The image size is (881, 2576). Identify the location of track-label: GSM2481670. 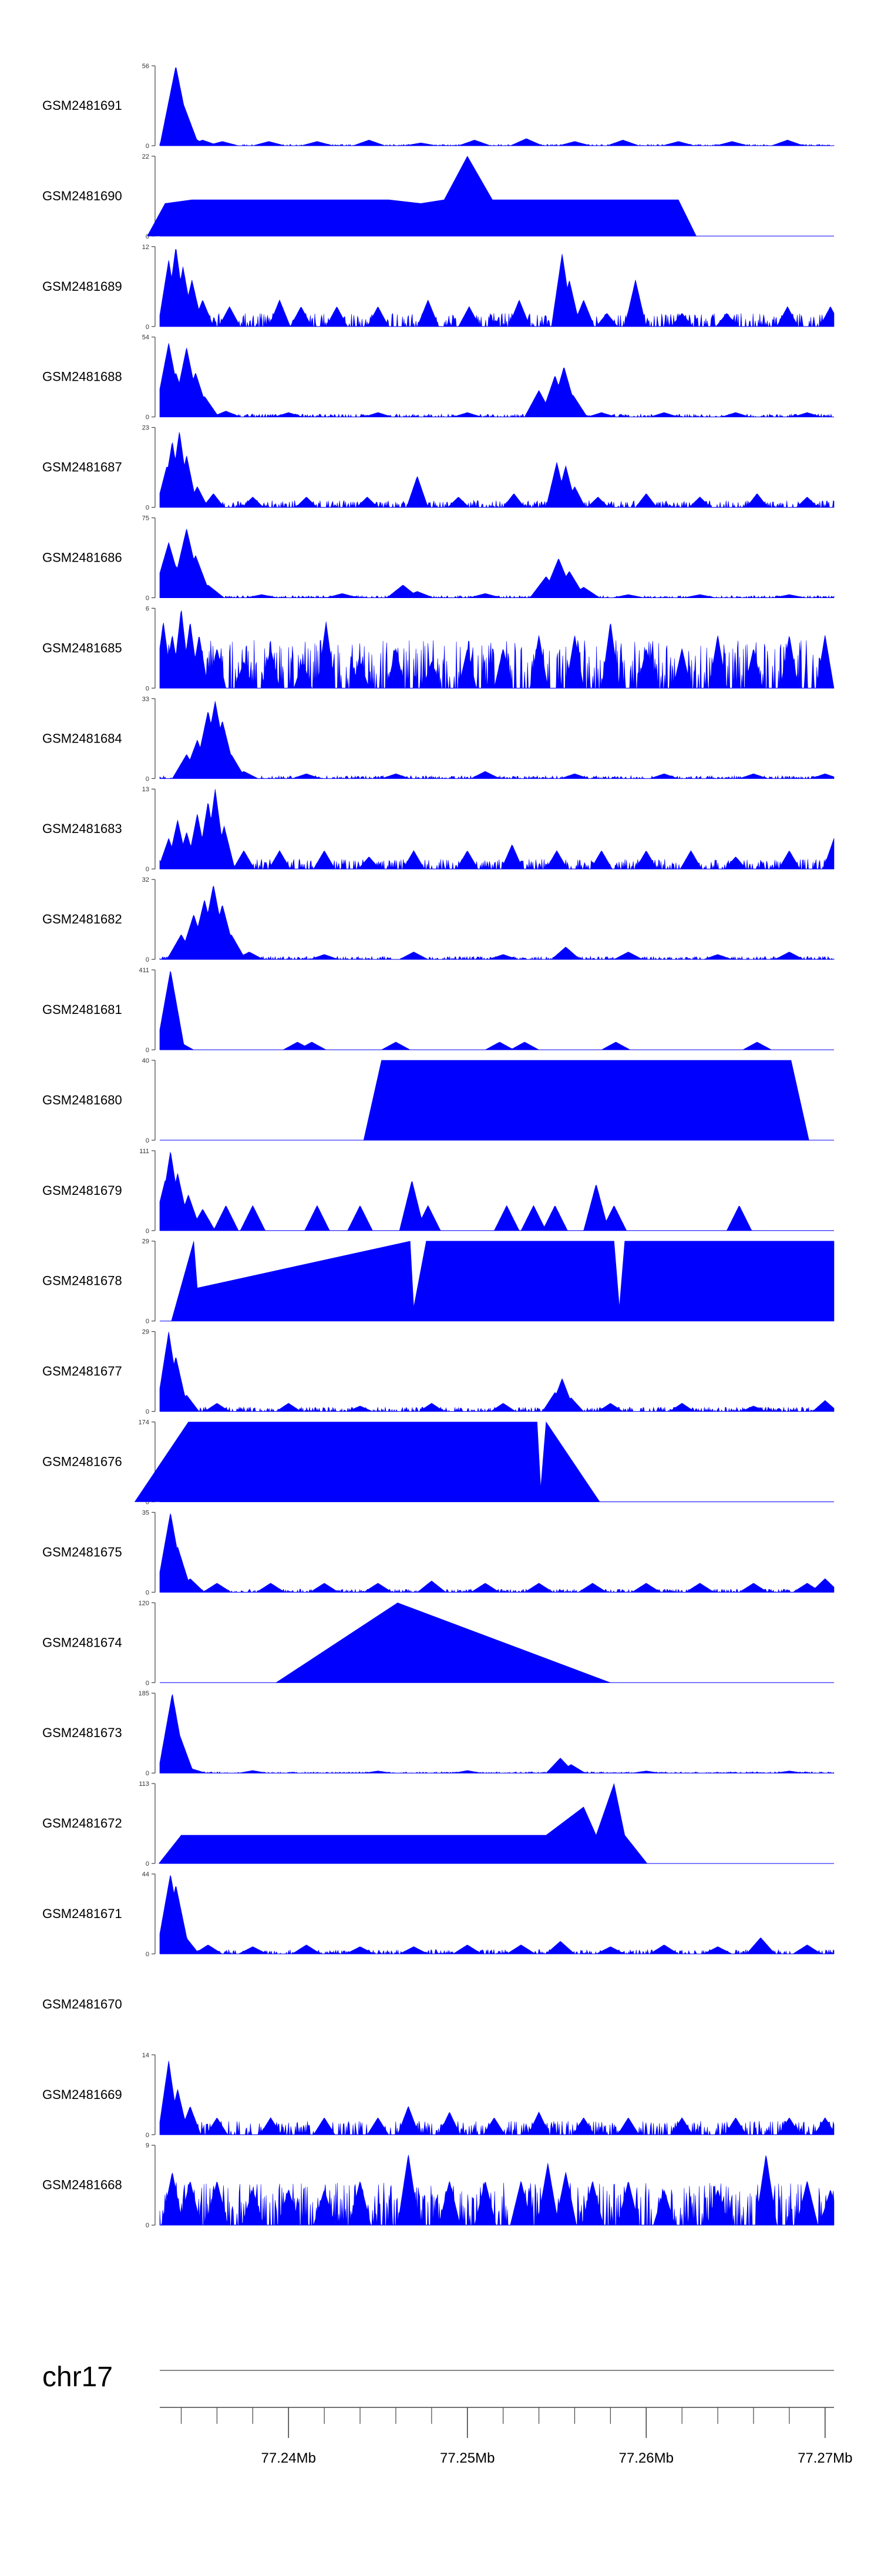
(82, 2004).